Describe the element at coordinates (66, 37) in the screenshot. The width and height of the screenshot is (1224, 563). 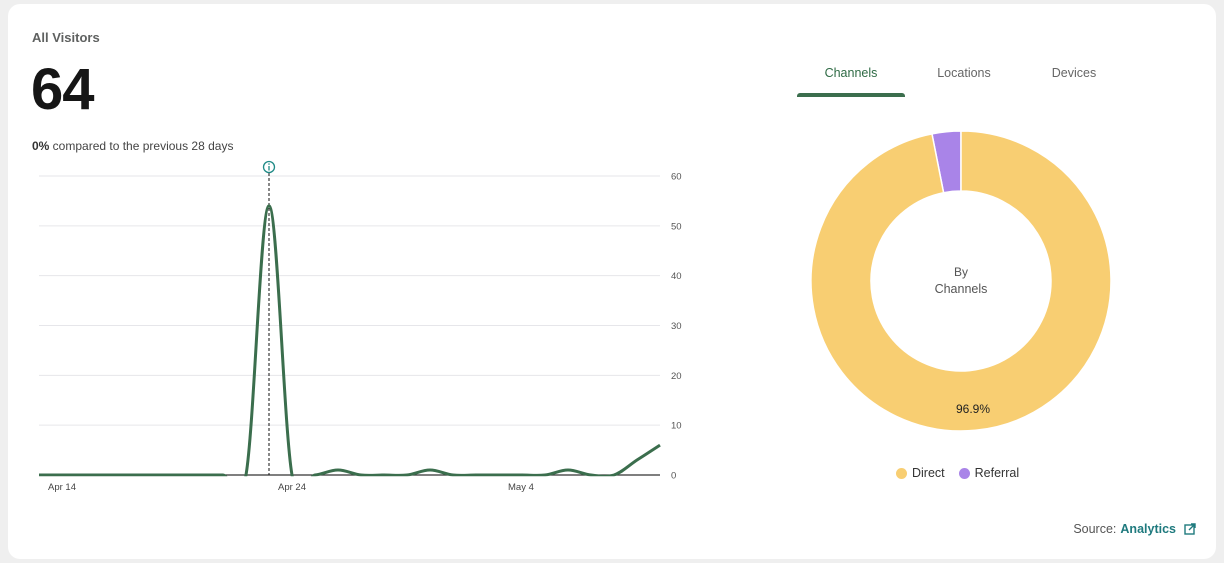
I see `card-title: All Visitors` at that location.